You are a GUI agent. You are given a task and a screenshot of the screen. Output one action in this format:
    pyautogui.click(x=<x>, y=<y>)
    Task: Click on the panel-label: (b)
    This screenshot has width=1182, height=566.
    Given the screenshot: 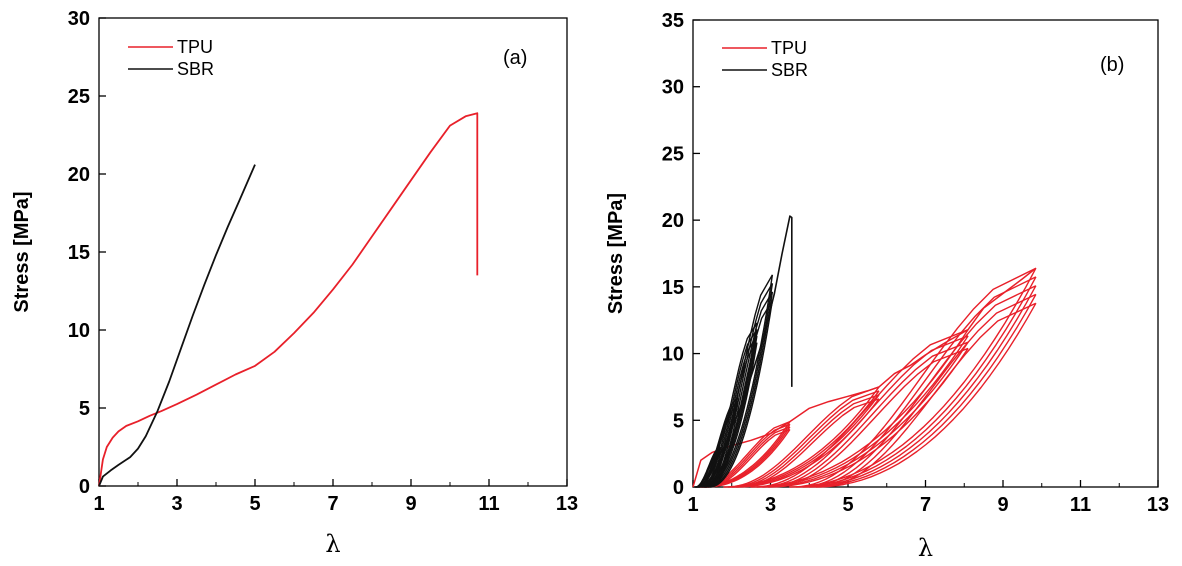 What is the action you would take?
    pyautogui.click(x=1112, y=65)
    